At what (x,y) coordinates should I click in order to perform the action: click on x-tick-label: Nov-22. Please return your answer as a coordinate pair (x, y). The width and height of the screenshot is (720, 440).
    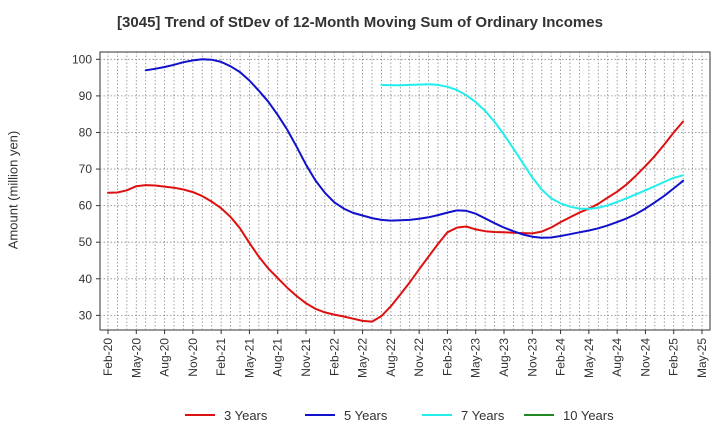
    Looking at the image, I should click on (419, 357).